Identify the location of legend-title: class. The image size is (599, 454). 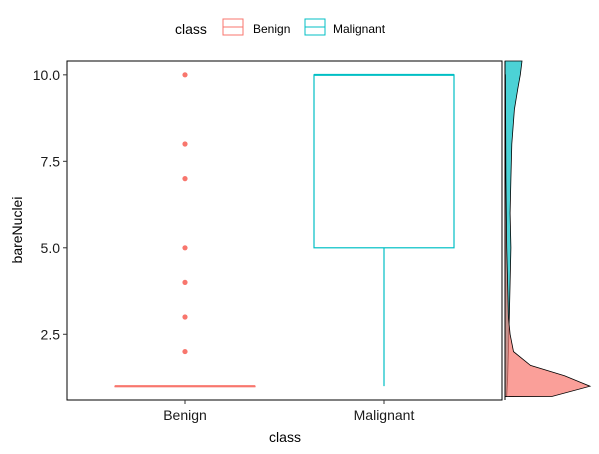
(191, 29).